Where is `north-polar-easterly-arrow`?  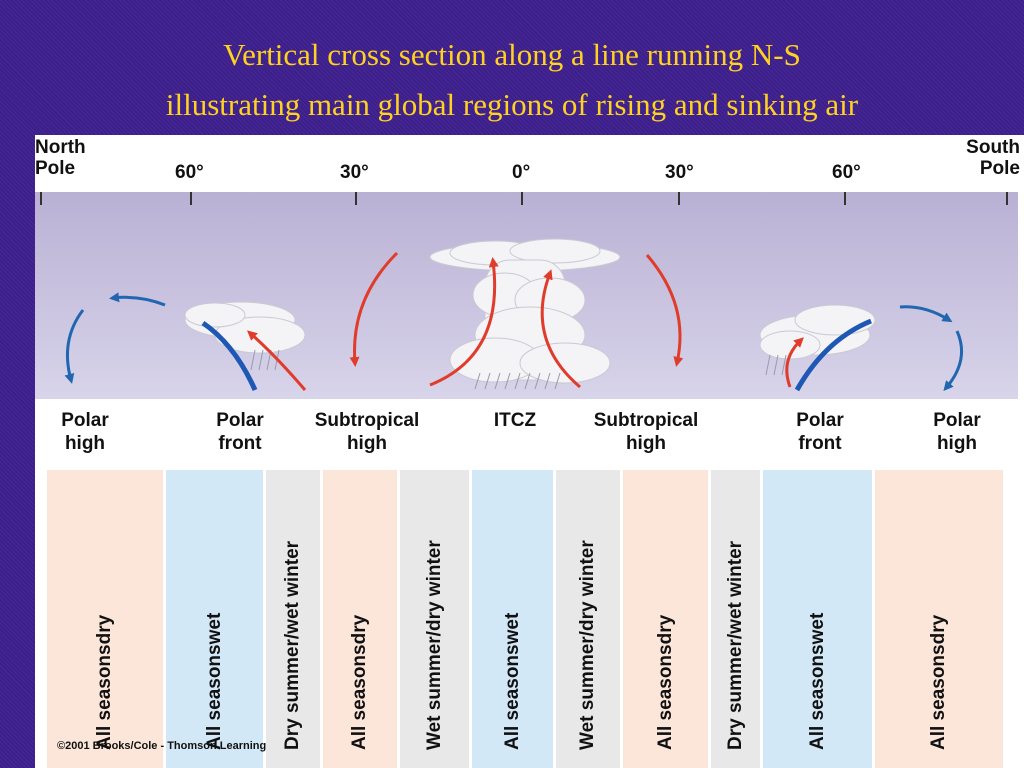 north-polar-easterly-arrow is located at coordinates (137, 299).